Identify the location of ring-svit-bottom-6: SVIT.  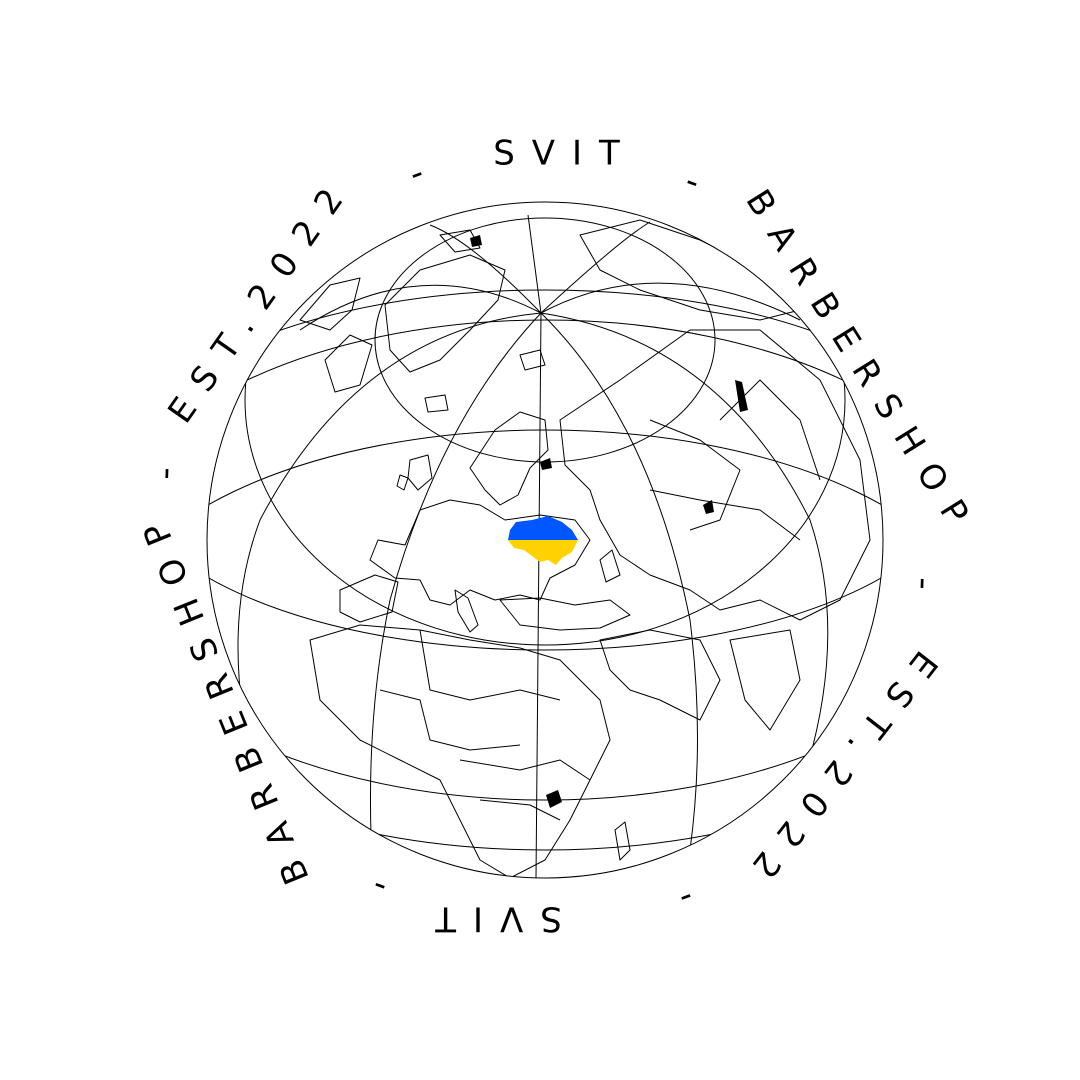
(490, 919).